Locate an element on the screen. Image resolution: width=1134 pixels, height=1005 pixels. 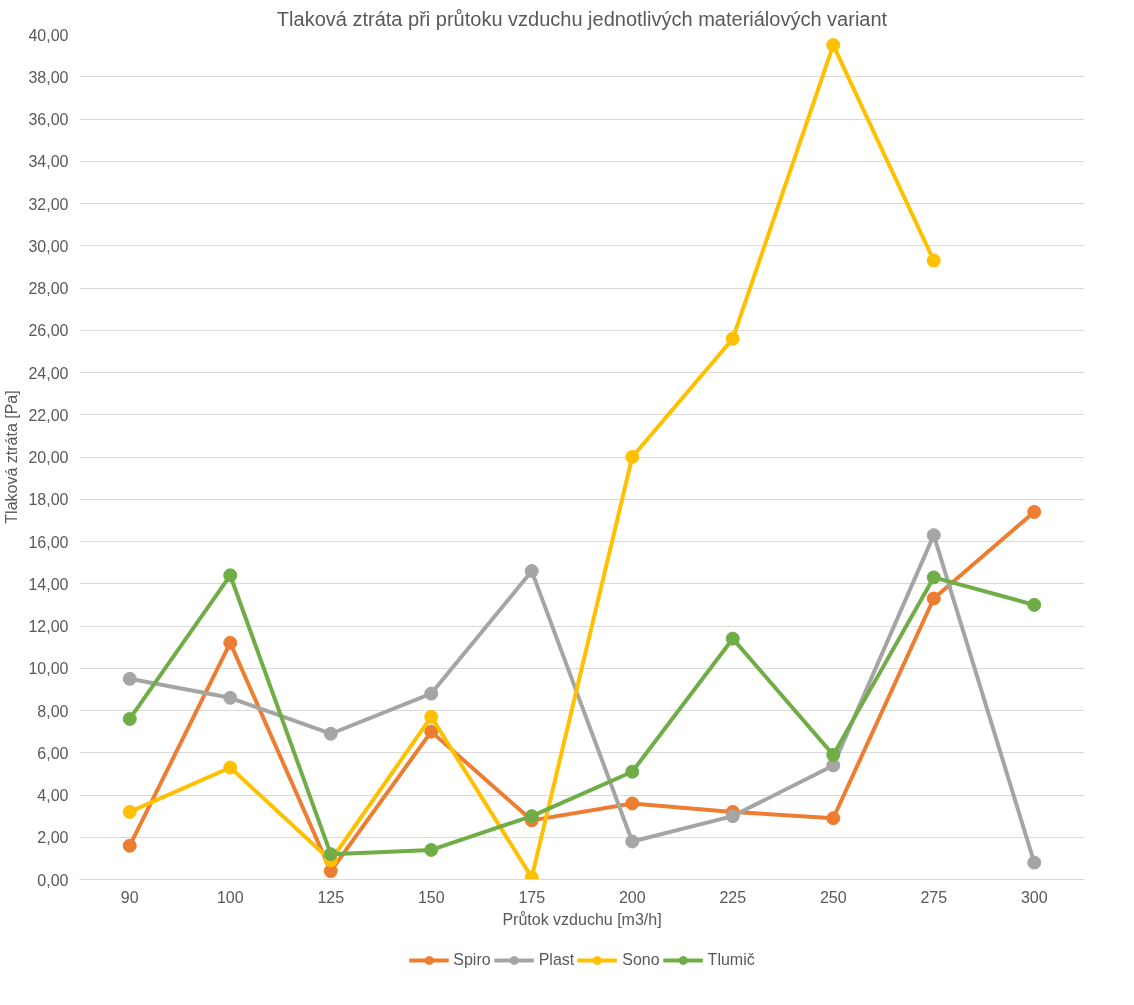
y-axis-title: Tlaková ztráta [Pa] is located at coordinates (12, 457).